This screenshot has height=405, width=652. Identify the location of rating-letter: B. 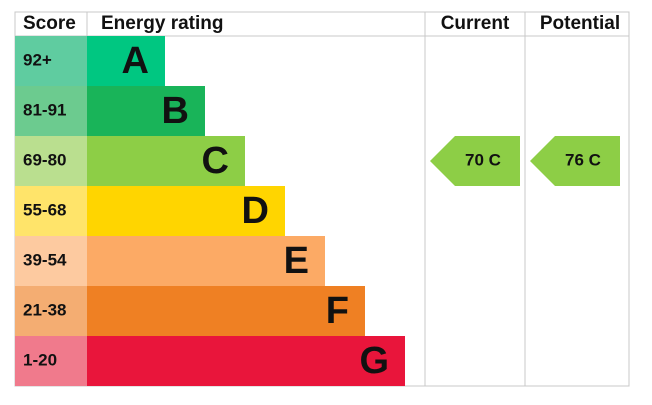
(175, 111).